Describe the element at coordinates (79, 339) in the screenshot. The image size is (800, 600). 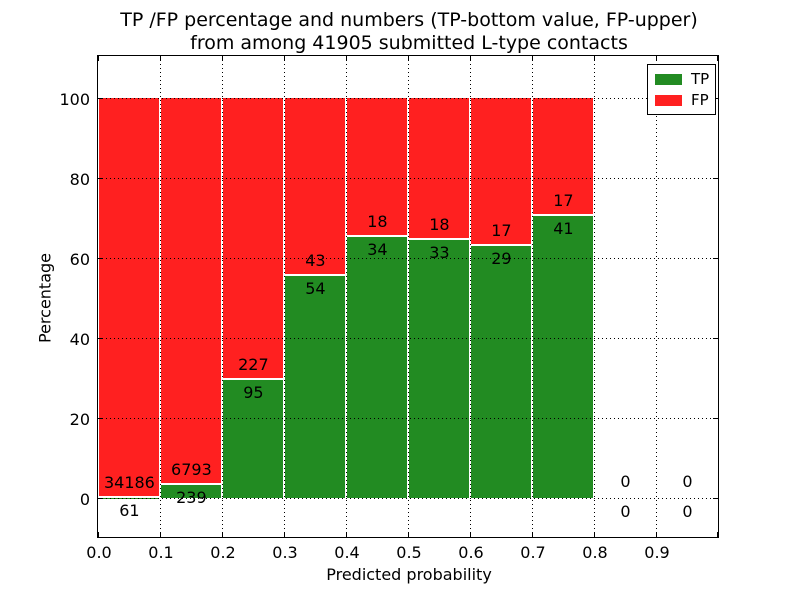
I see `y-tick-label-40: 40` at that location.